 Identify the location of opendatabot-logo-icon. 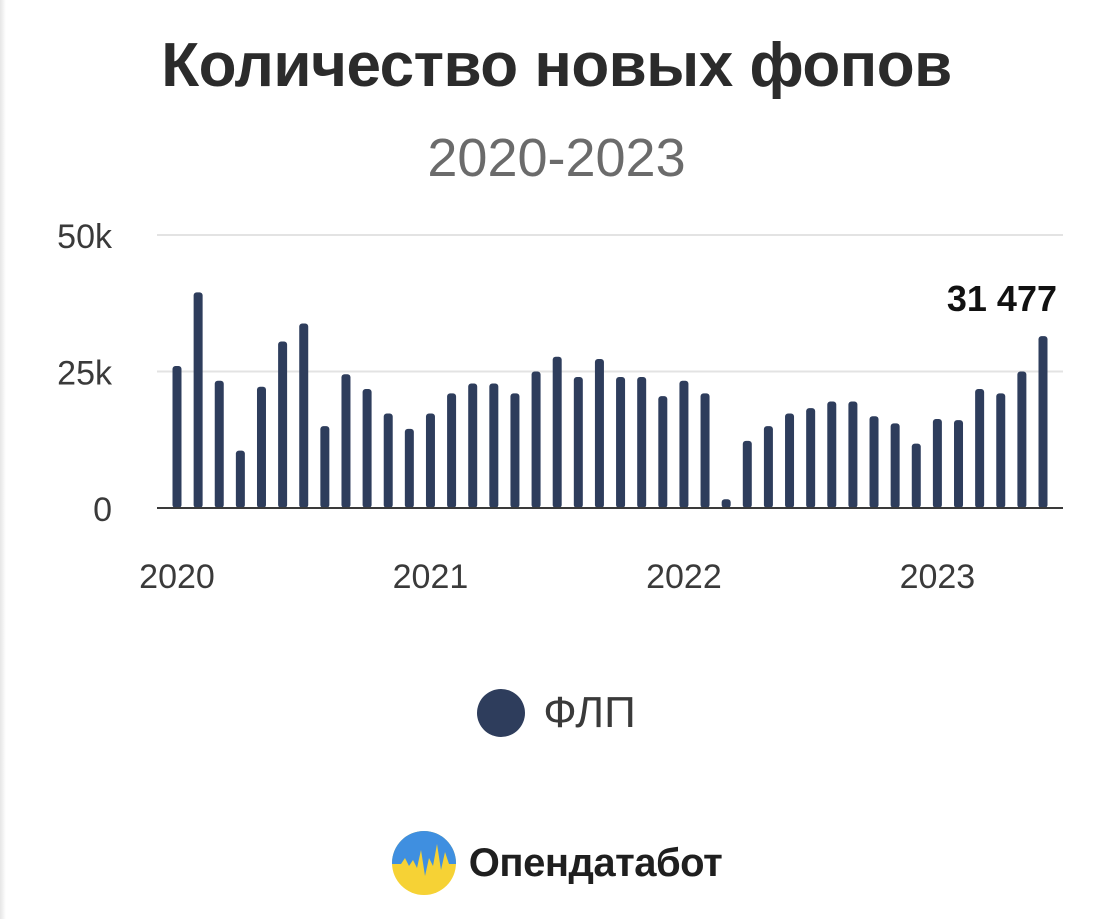
(423, 863).